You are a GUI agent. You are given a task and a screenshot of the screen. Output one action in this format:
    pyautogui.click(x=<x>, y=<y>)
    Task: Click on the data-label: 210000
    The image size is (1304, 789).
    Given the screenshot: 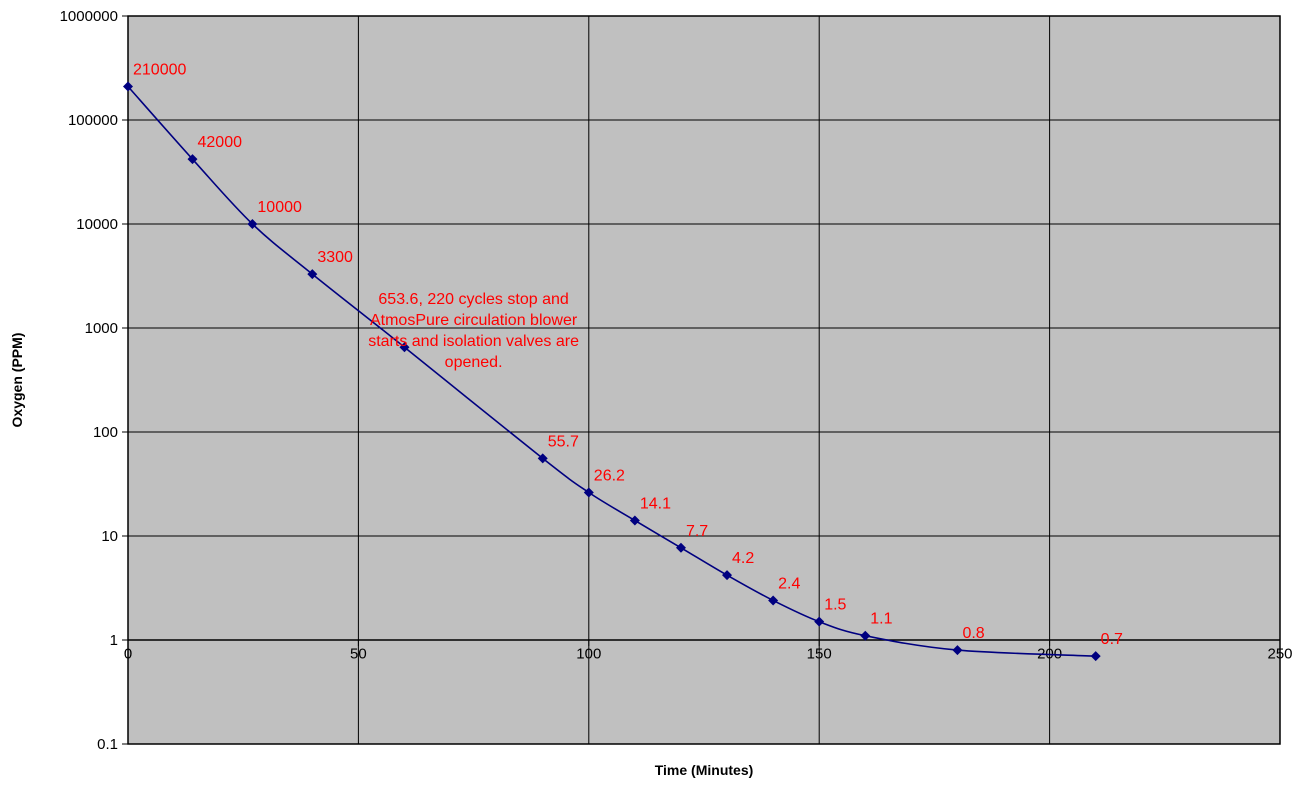 What is the action you would take?
    pyautogui.click(x=159, y=69)
    